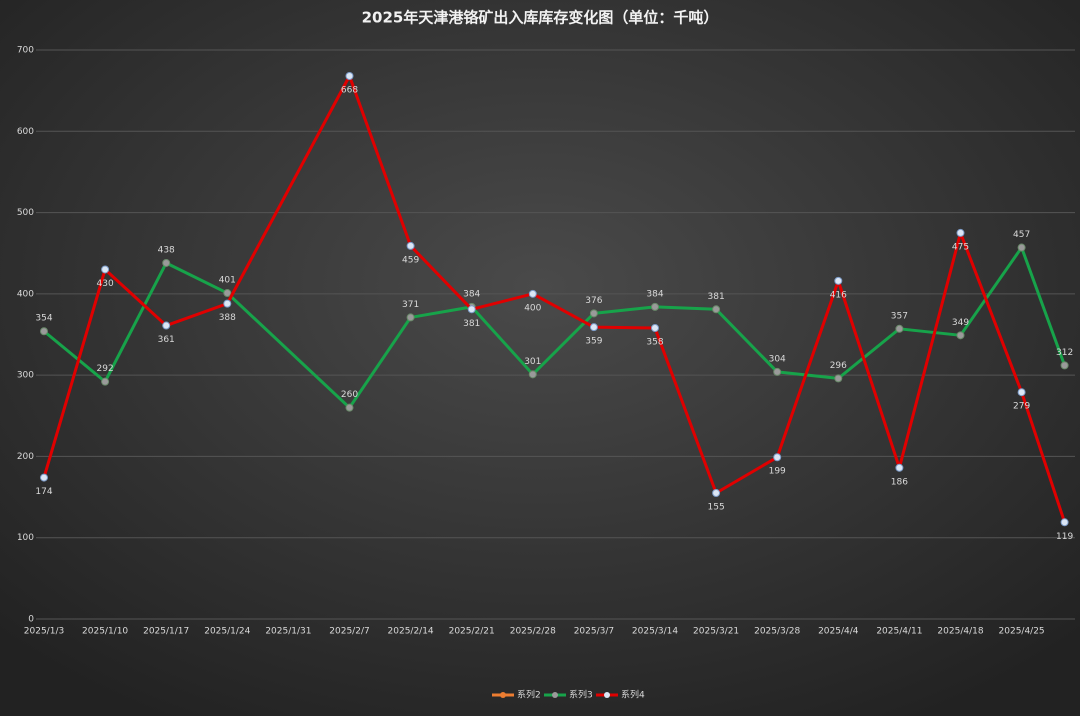  What do you see at coordinates (25, 294) in the screenshot?
I see `y-tick-label: 400` at bounding box center [25, 294].